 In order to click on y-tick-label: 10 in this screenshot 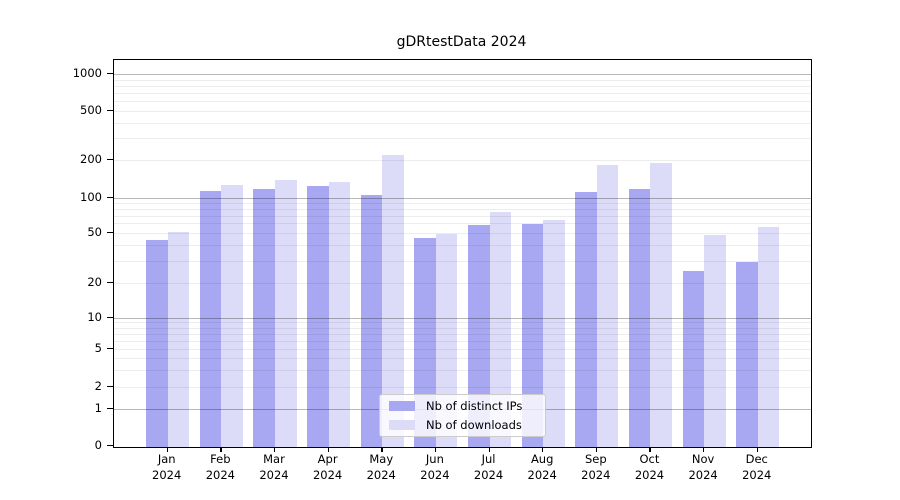, I will do `click(94, 316)`.